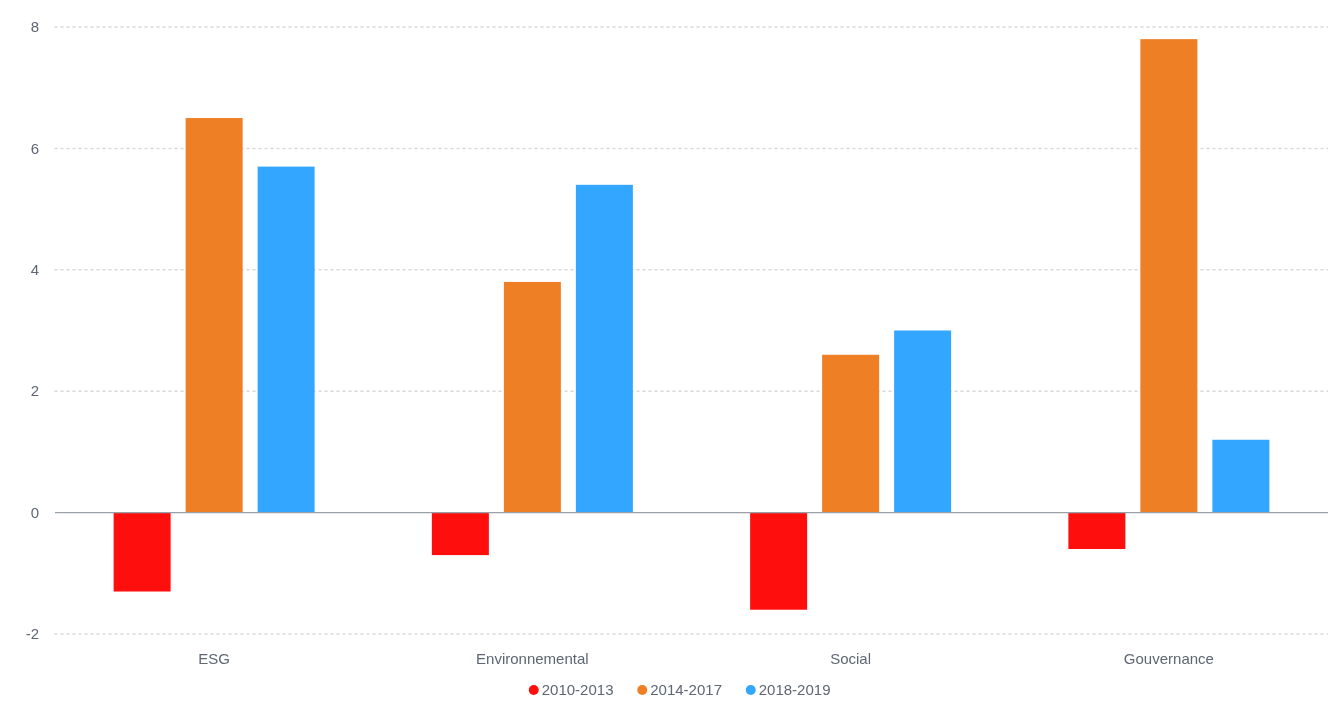  Describe the element at coordinates (32, 634) in the screenshot. I see `y-tick-label: -2` at that location.